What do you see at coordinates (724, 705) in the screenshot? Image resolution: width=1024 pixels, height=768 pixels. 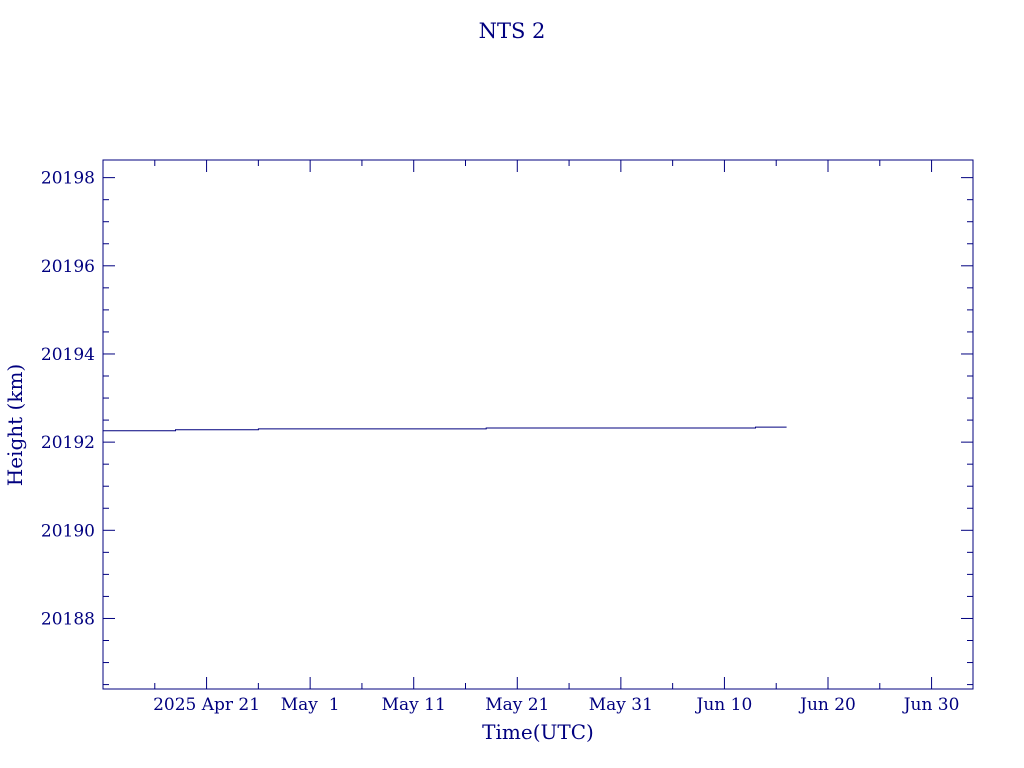 I see `x-tick-label: Jun 10` at bounding box center [724, 705].